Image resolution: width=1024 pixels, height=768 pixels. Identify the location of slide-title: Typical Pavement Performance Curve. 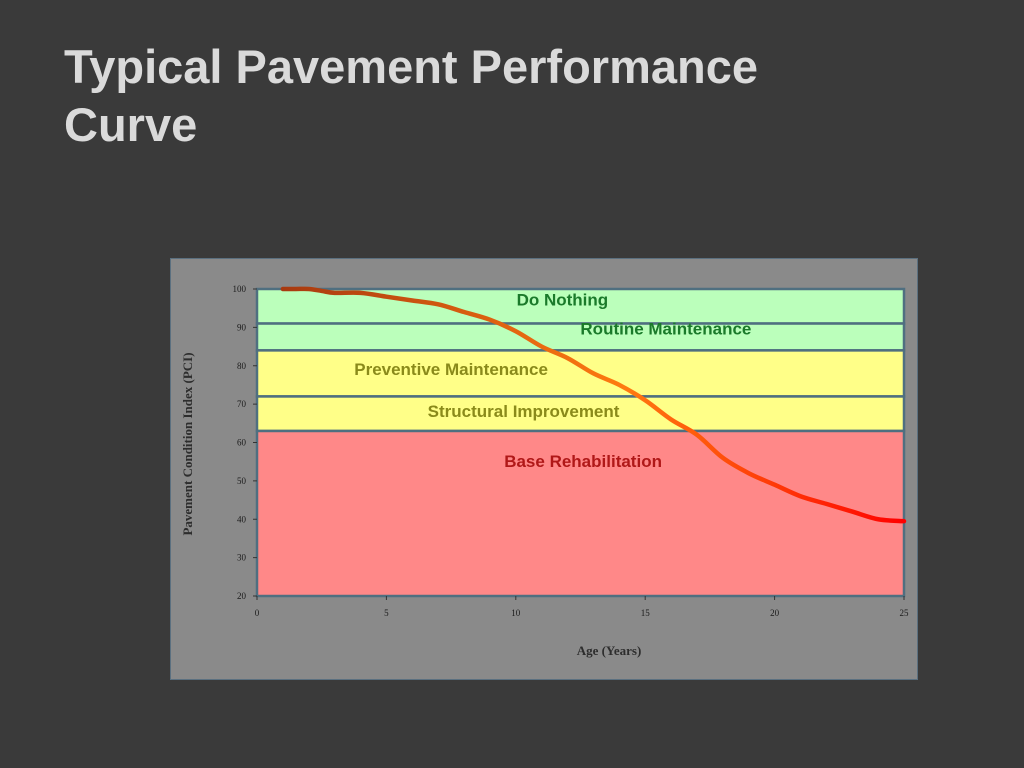
(514, 96).